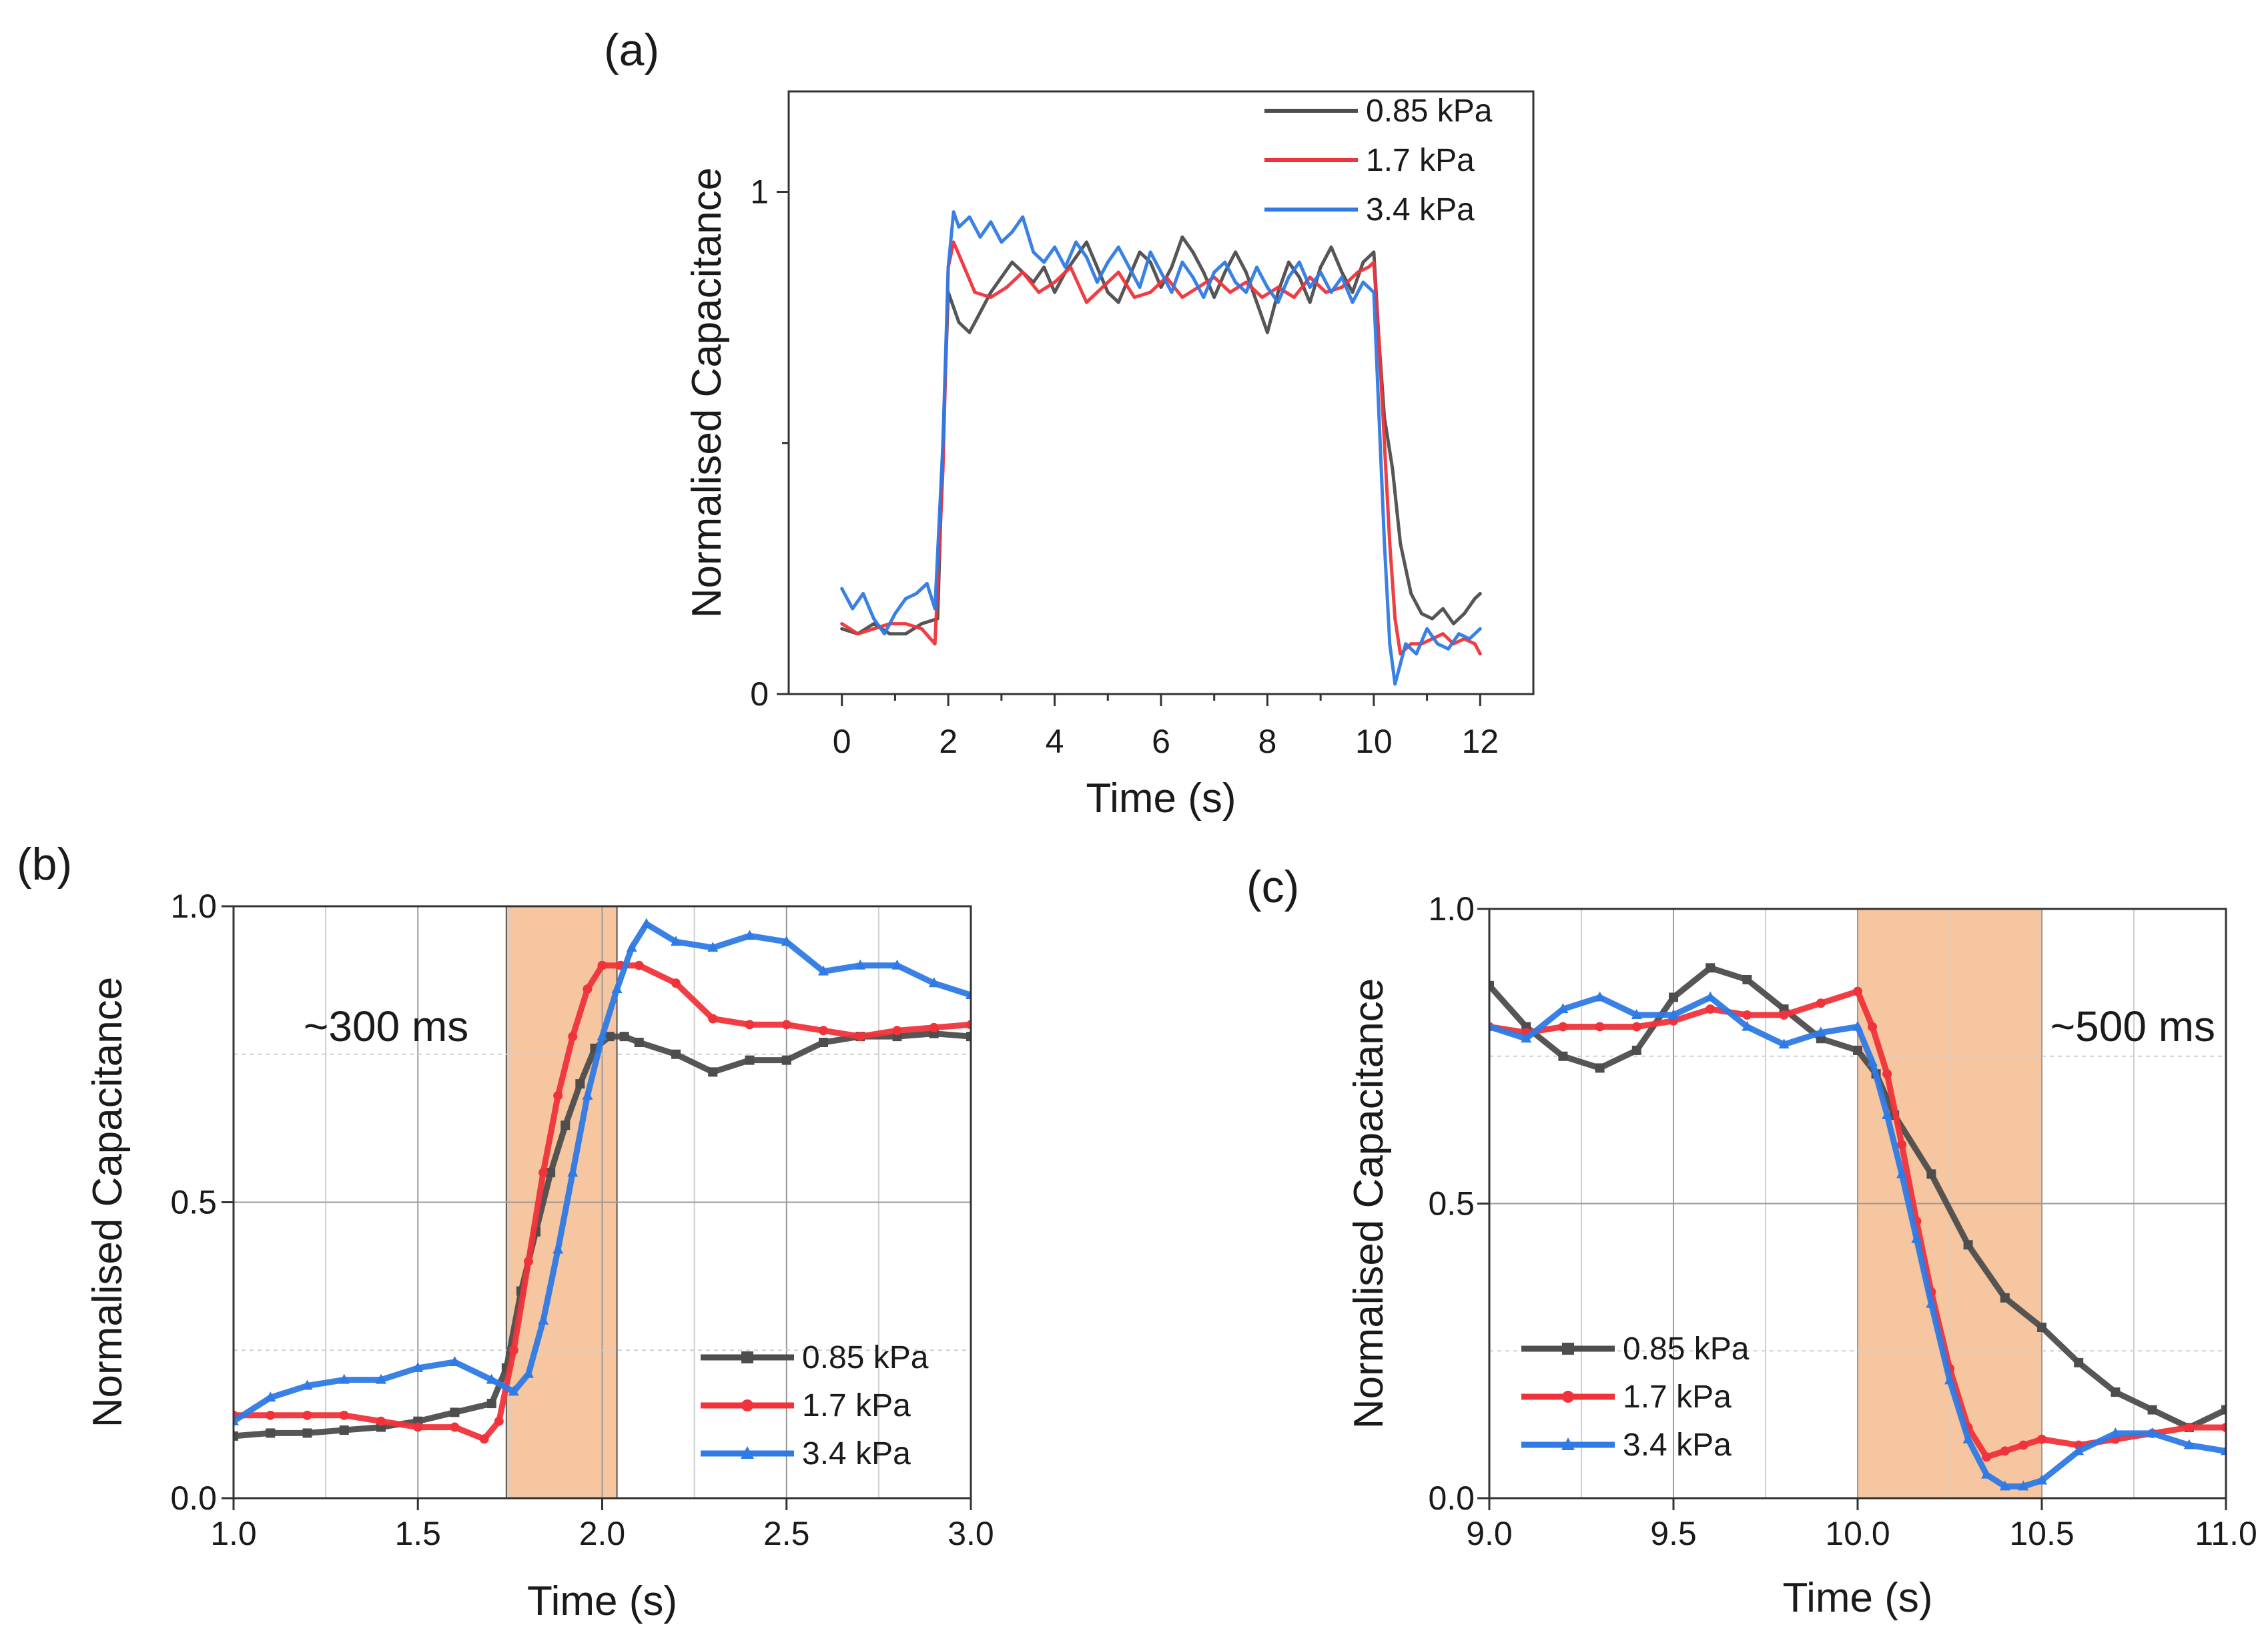 Image resolution: width=2268 pixels, height=1635 pixels. I want to click on duration-annotation: ~500 ms, so click(2132, 1026).